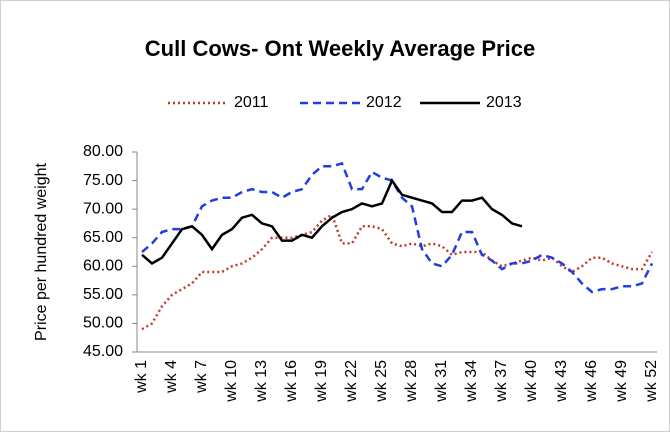 The height and width of the screenshot is (432, 670). Describe the element at coordinates (591, 381) in the screenshot. I see `x-tick-label: wk 46` at that location.